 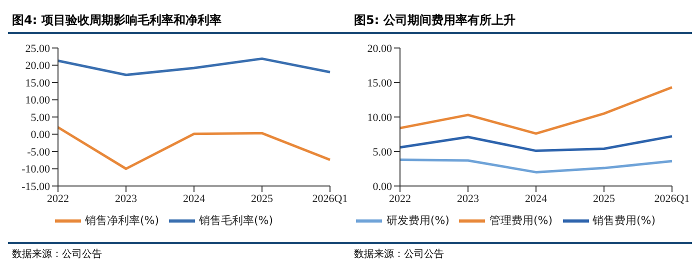 What do you see at coordinates (36, 170) in the screenshot?
I see `y-tick-label: -10.00` at bounding box center [36, 170].